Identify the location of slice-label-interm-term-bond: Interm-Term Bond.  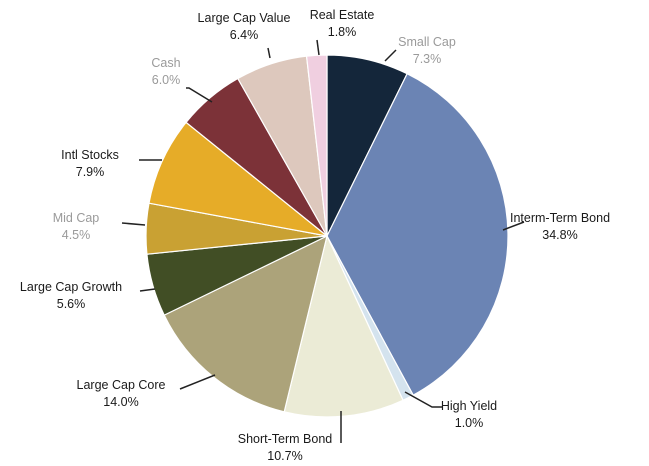
(560, 218).